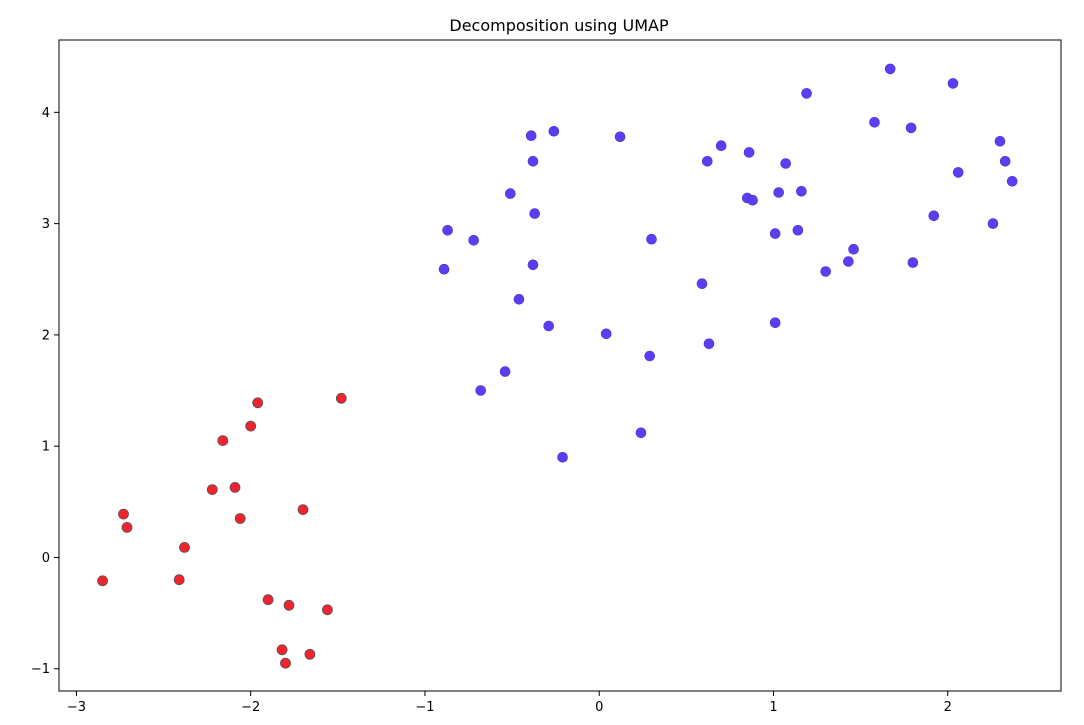 The height and width of the screenshot is (725, 1084). I want to click on x-tick-label: −1, so click(424, 707).